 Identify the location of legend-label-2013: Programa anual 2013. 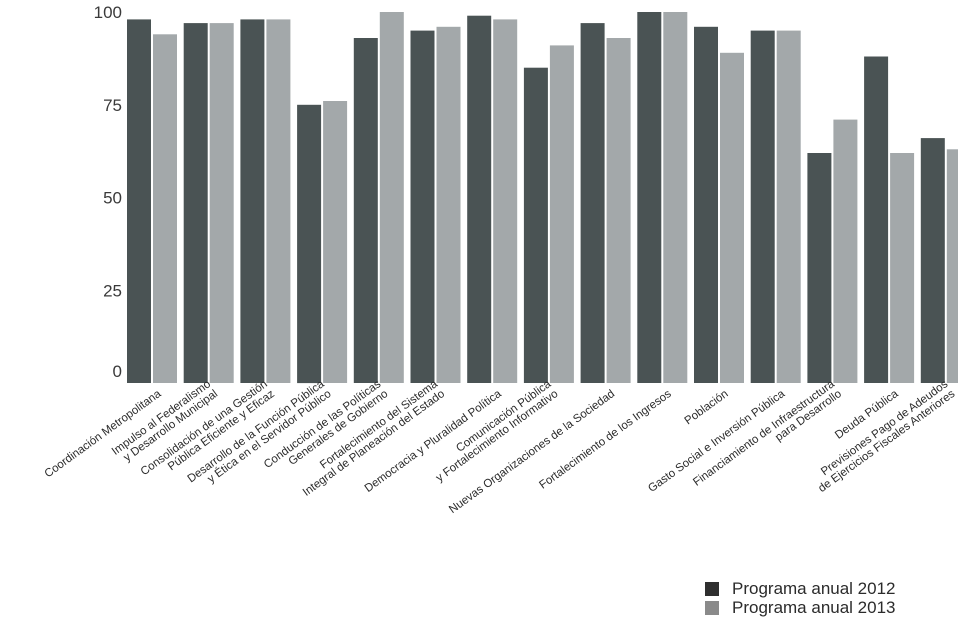
(814, 607).